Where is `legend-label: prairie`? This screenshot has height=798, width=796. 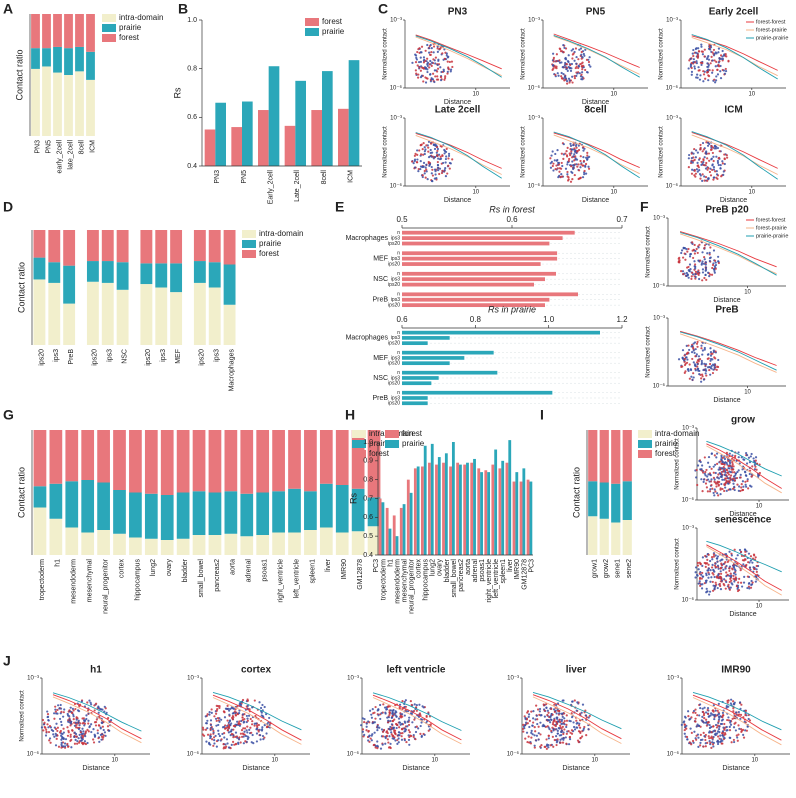 legend-label: prairie is located at coordinates (666, 443).